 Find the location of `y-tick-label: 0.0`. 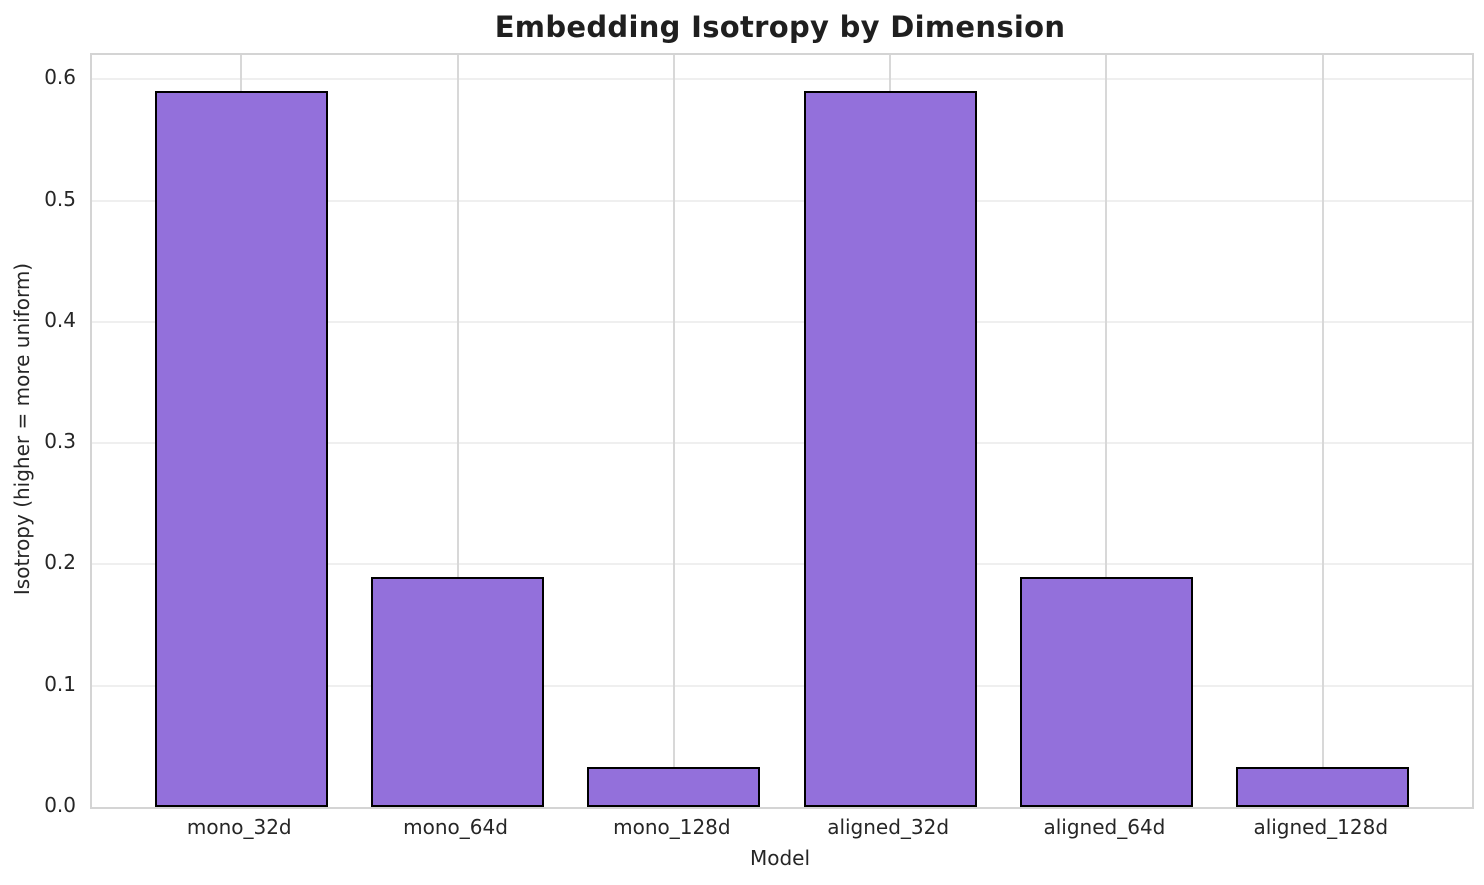

y-tick-label: 0.0 is located at coordinates (60, 805).